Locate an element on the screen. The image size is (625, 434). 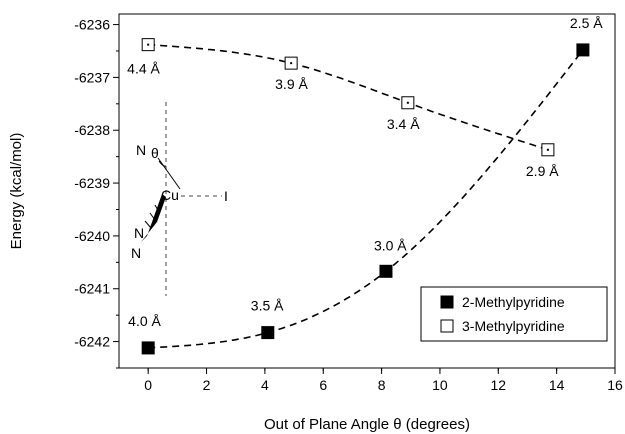
y-tick-label: -6236 is located at coordinates (92, 25).